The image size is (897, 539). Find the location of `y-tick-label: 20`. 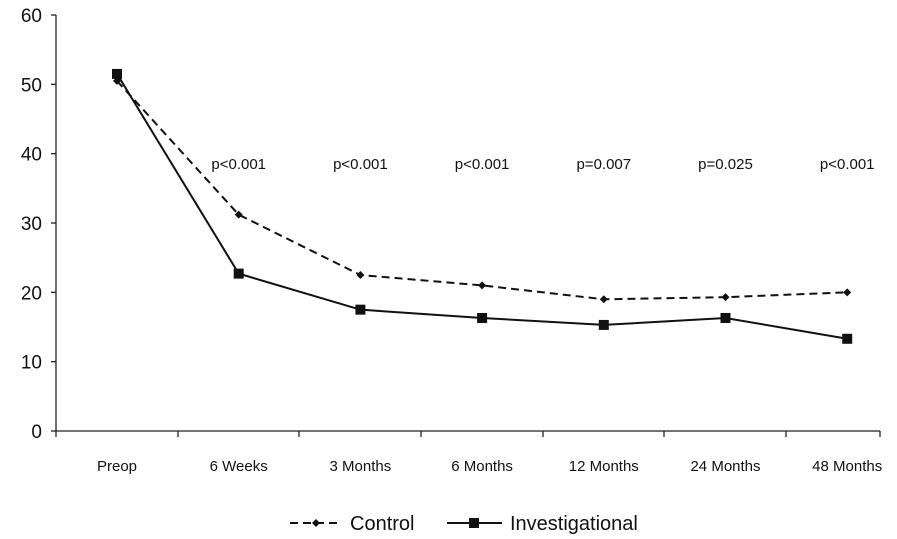

y-tick-label: 20 is located at coordinates (31, 293).